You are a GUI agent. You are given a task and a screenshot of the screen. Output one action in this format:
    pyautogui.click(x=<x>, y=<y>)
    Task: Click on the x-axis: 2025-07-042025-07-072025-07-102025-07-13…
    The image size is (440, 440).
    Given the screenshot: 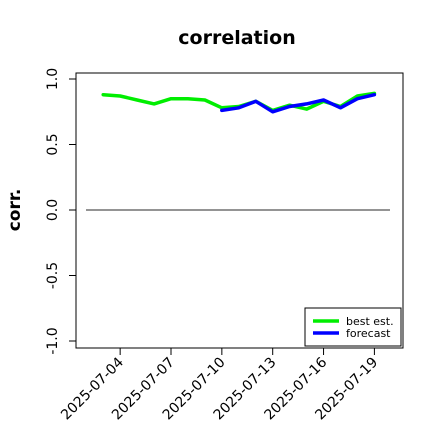 What is the action you would take?
    pyautogui.click(x=219, y=385)
    